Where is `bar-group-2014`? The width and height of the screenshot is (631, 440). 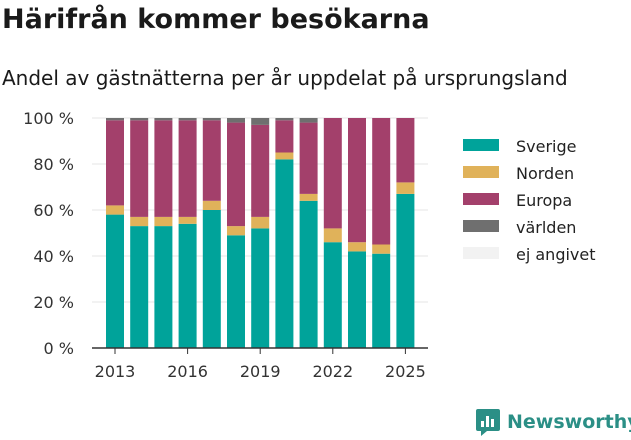 bar-group-2014 is located at coordinates (139, 233).